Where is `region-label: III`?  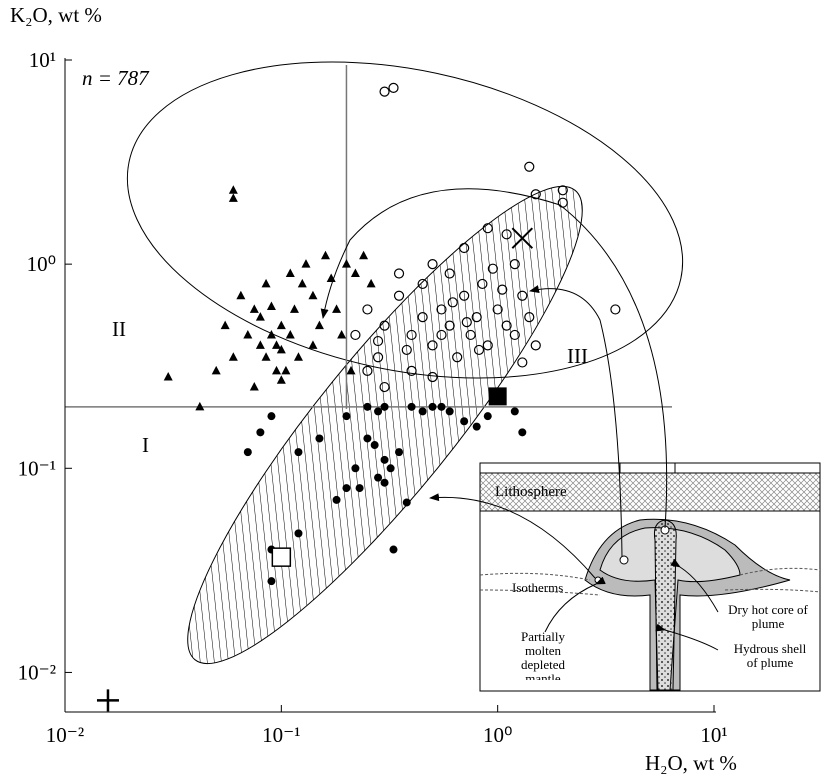
region-label: III is located at coordinates (577, 356).